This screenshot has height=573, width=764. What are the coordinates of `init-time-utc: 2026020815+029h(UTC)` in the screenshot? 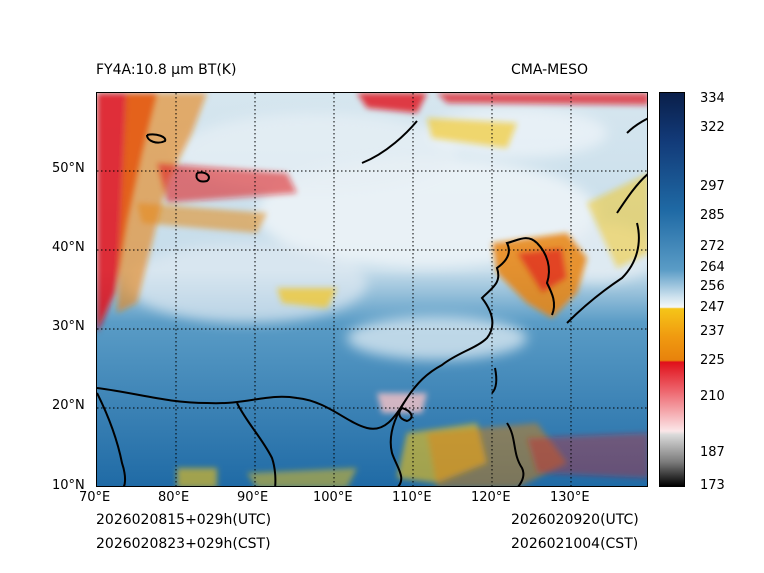 It's located at (184, 520).